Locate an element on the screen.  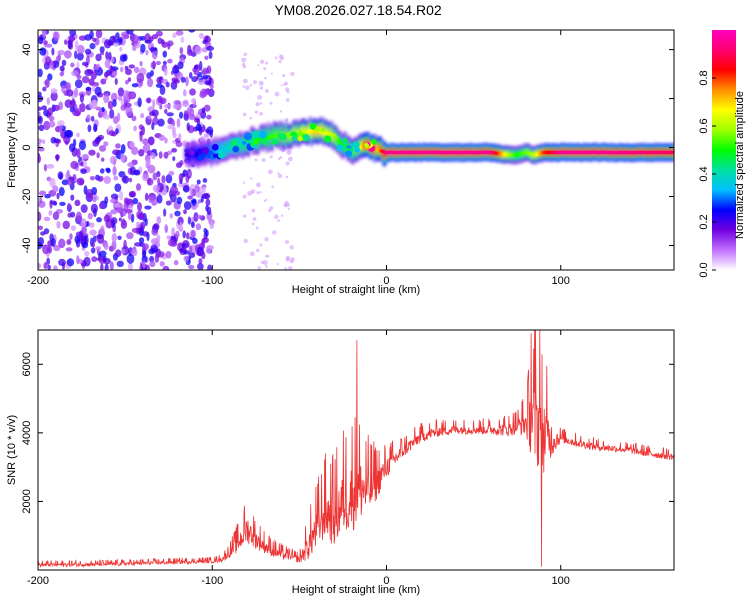
snr-y-tick-label: 6000 is located at coordinates (27, 364).